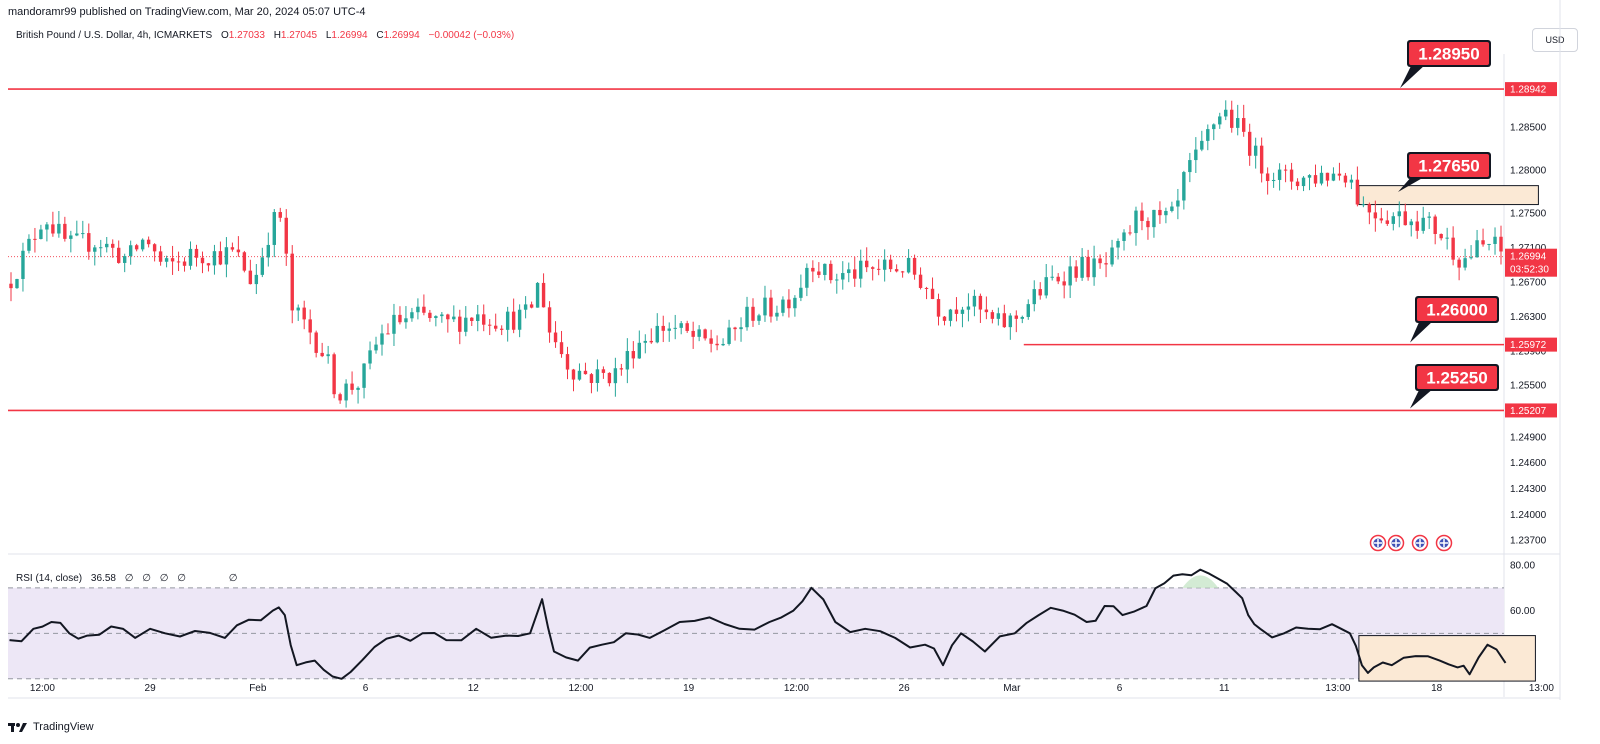 The width and height of the screenshot is (1600, 744). Describe the element at coordinates (1531, 262) in the screenshot. I see `last-price-badge` at that location.